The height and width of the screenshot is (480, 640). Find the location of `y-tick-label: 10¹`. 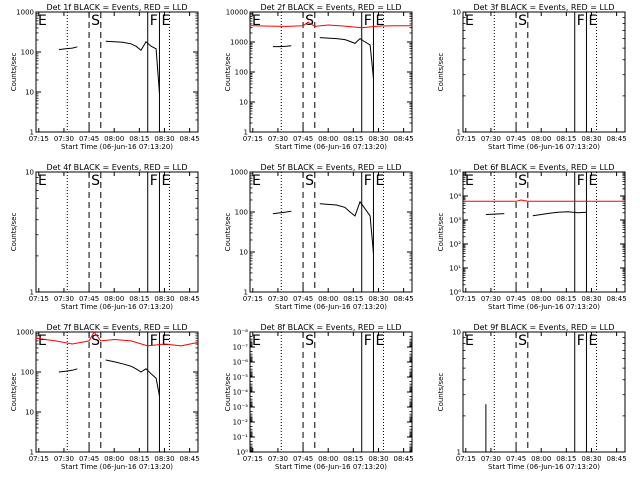

y-tick-label: 10¹ is located at coordinates (455, 269).